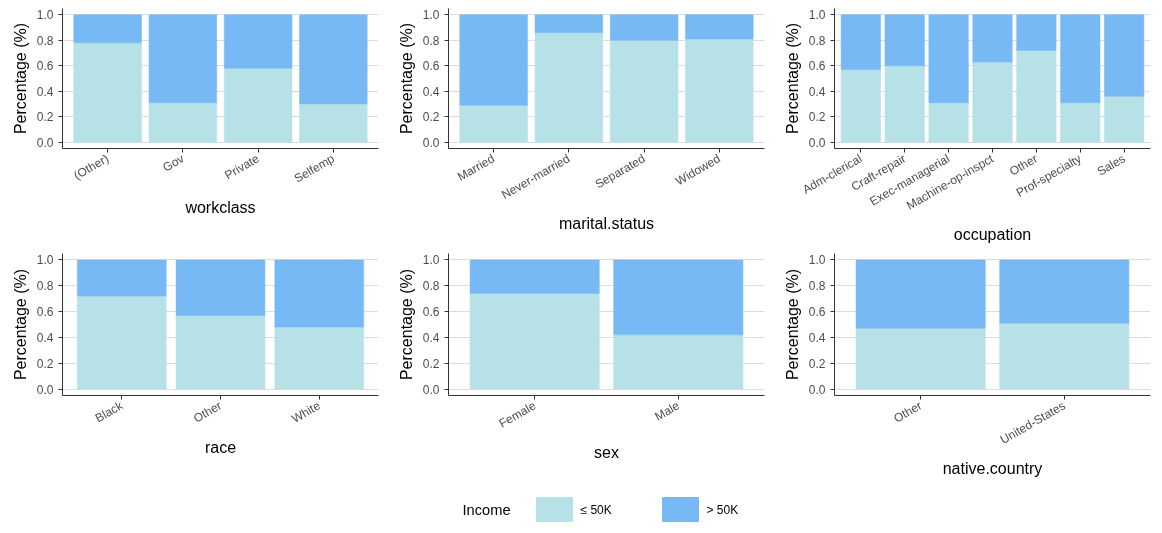 This screenshot has width=1162, height=533. I want to click on x-axis-title: native.country, so click(992, 468).